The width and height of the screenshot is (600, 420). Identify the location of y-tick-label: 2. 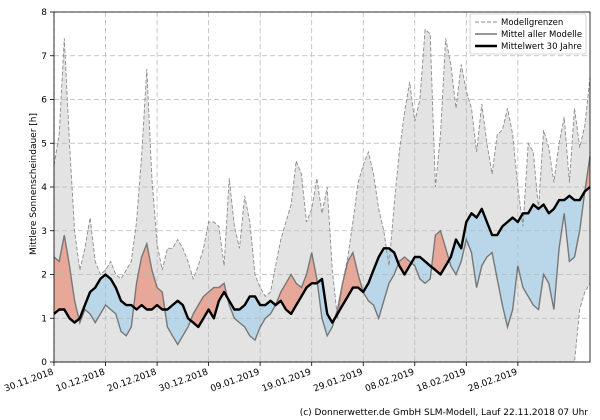
(44, 276).